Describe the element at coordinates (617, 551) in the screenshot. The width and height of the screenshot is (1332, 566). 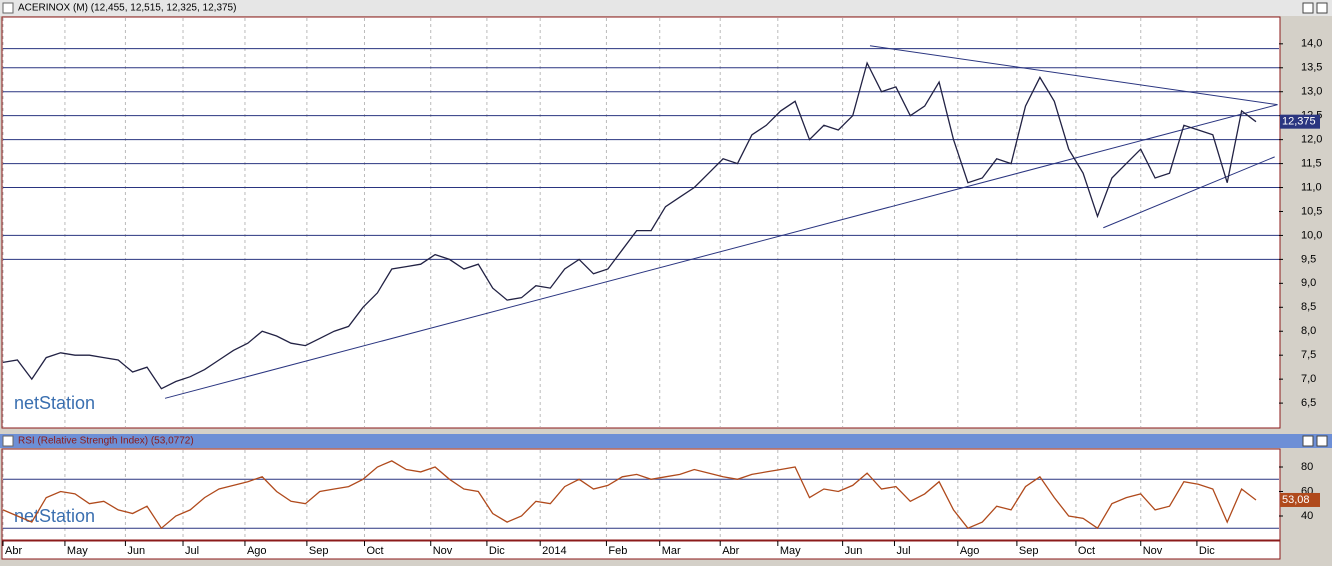
I see `x-tick-label: Feb` at that location.